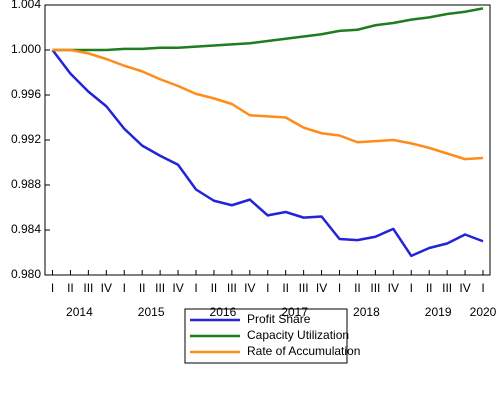 Image resolution: width=500 pixels, height=394 pixels. Describe the element at coordinates (294, 312) in the screenshot. I see `year-label: 2017` at that location.